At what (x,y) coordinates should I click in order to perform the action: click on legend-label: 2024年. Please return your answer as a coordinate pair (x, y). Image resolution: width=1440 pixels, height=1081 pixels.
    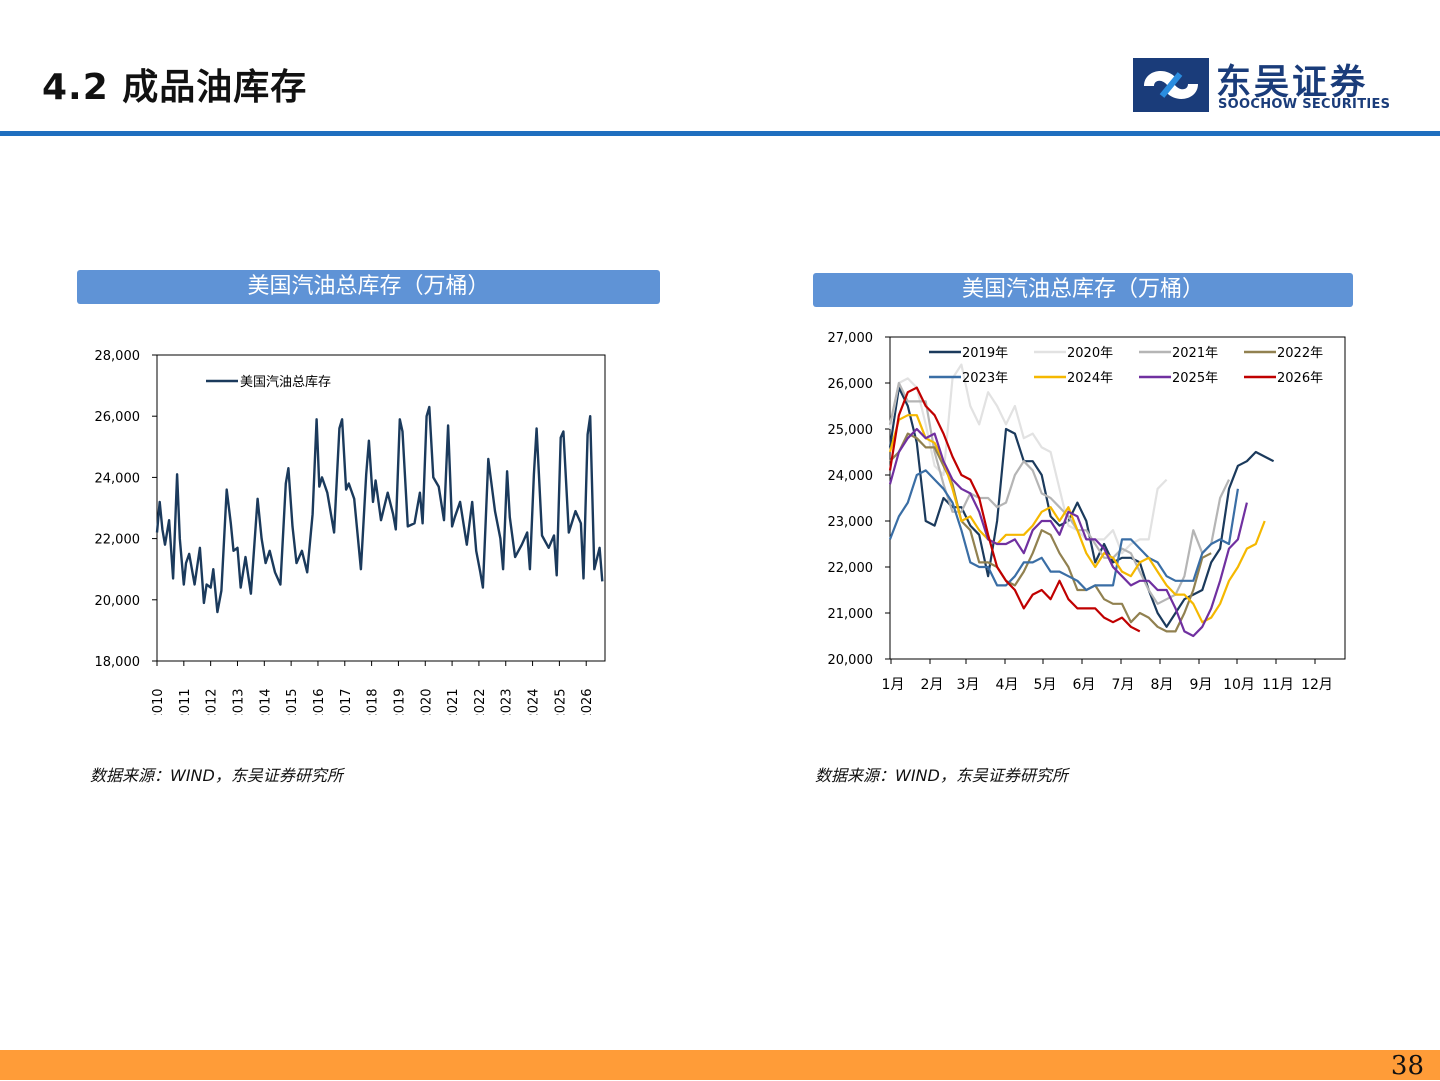
    Looking at the image, I should click on (1090, 378).